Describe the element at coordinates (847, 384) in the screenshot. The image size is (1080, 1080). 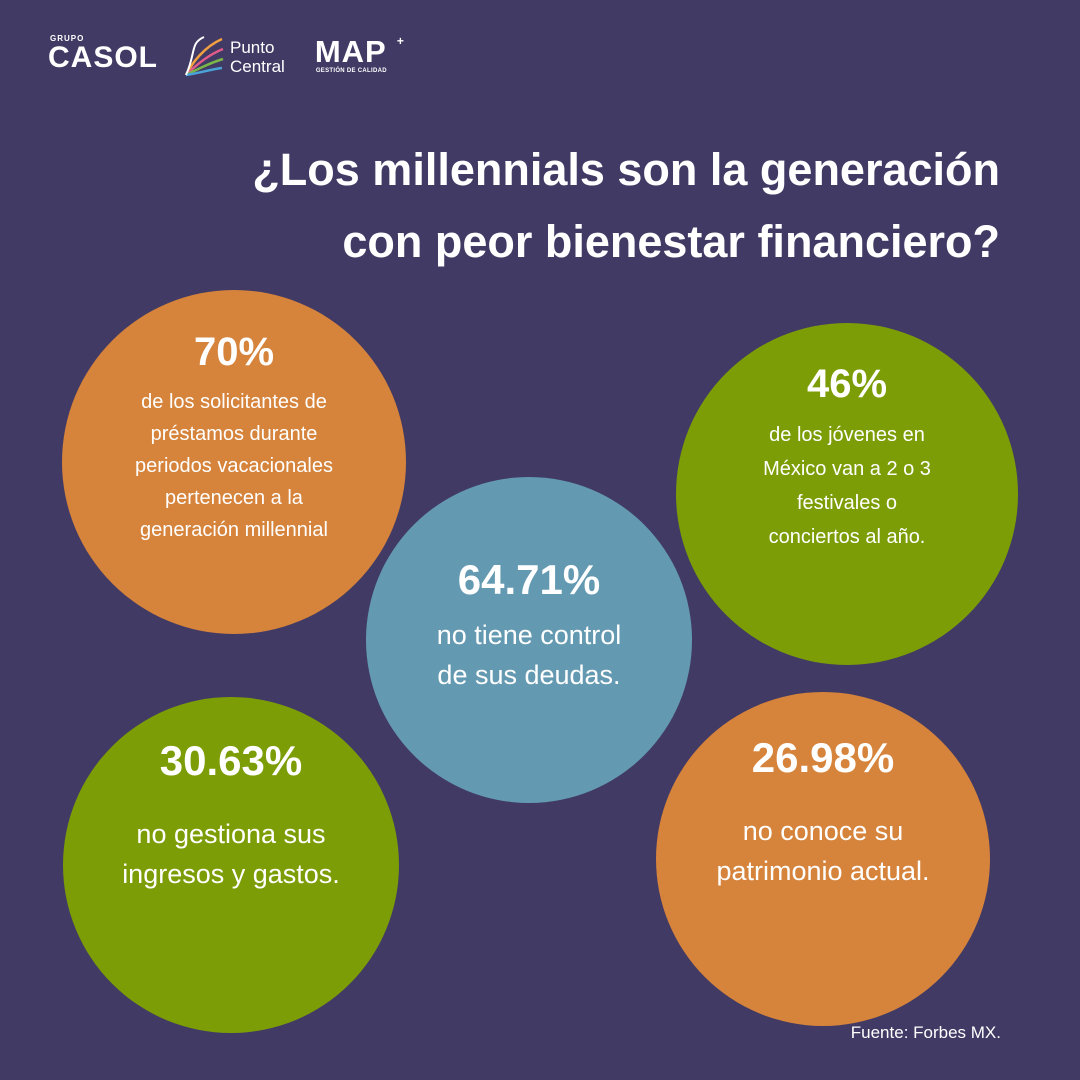
I see `stat-value: 46%` at that location.